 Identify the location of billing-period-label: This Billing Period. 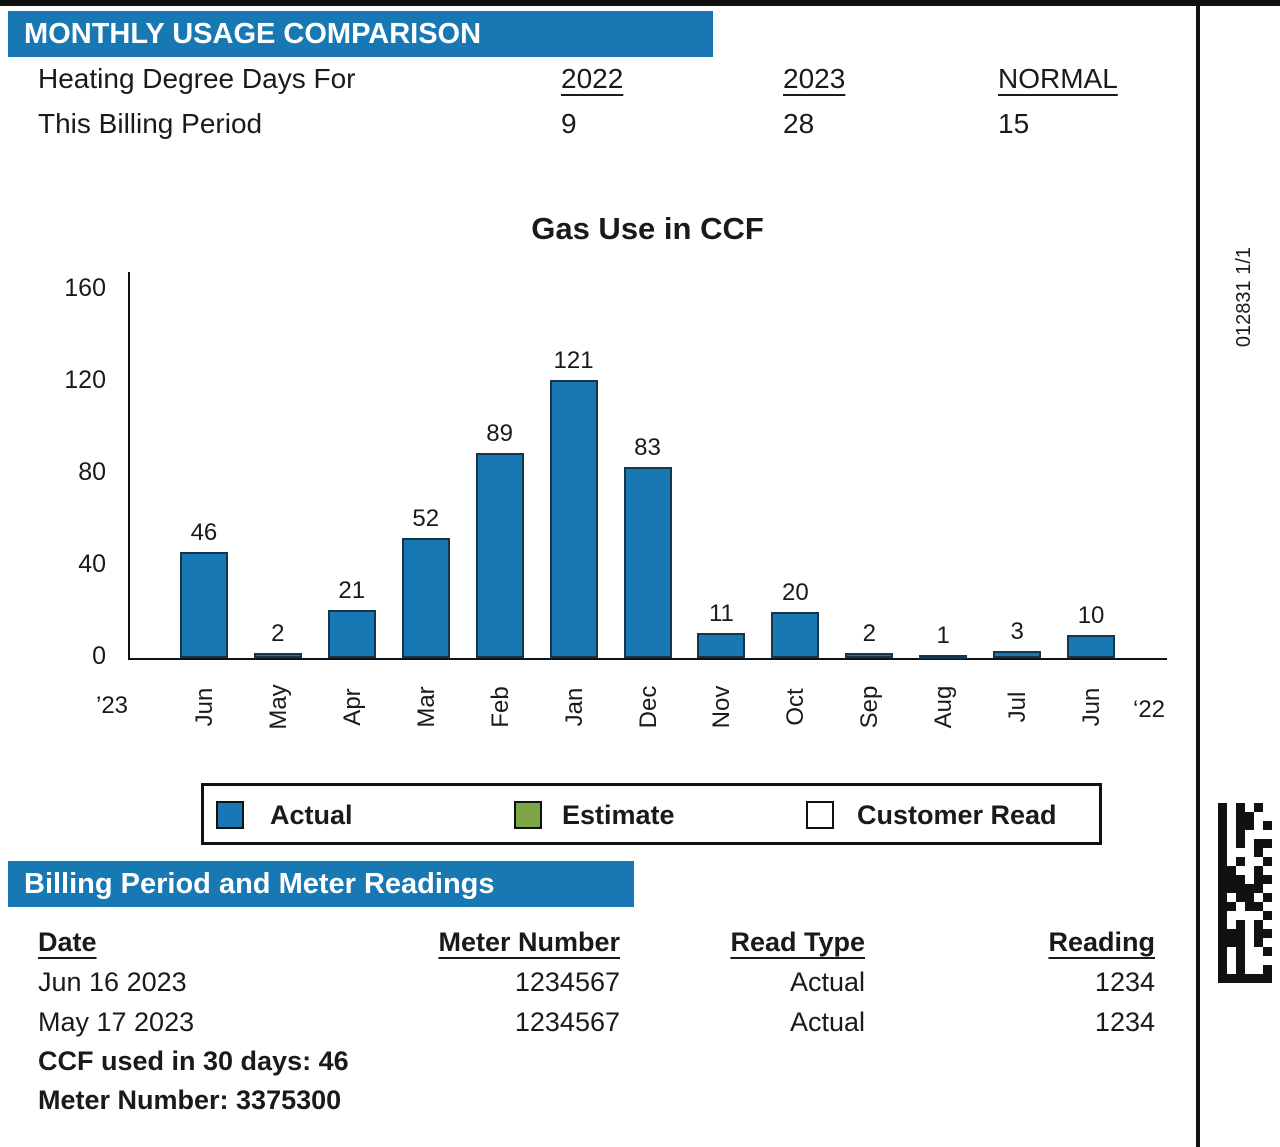
(150, 123).